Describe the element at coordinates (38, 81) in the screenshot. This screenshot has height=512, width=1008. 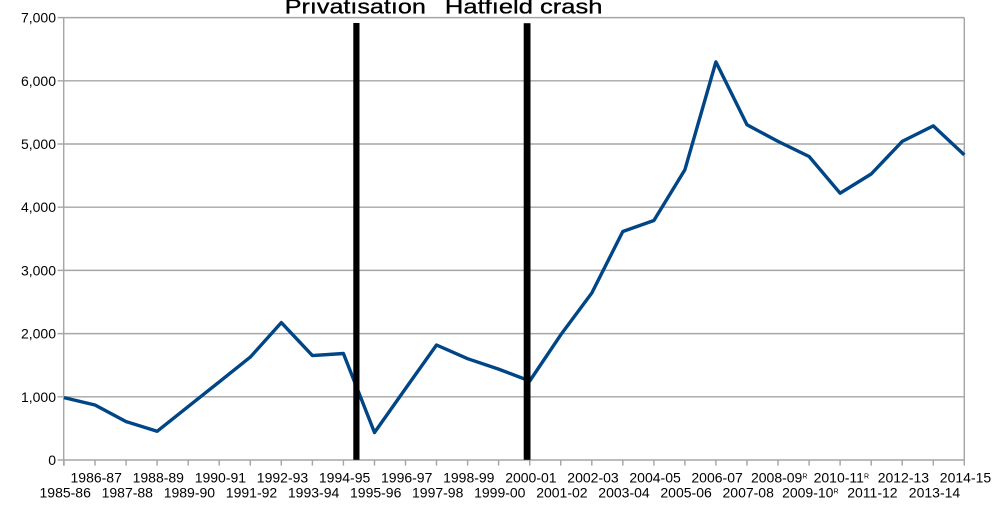
I see `svg-text: 6,000` at that location.